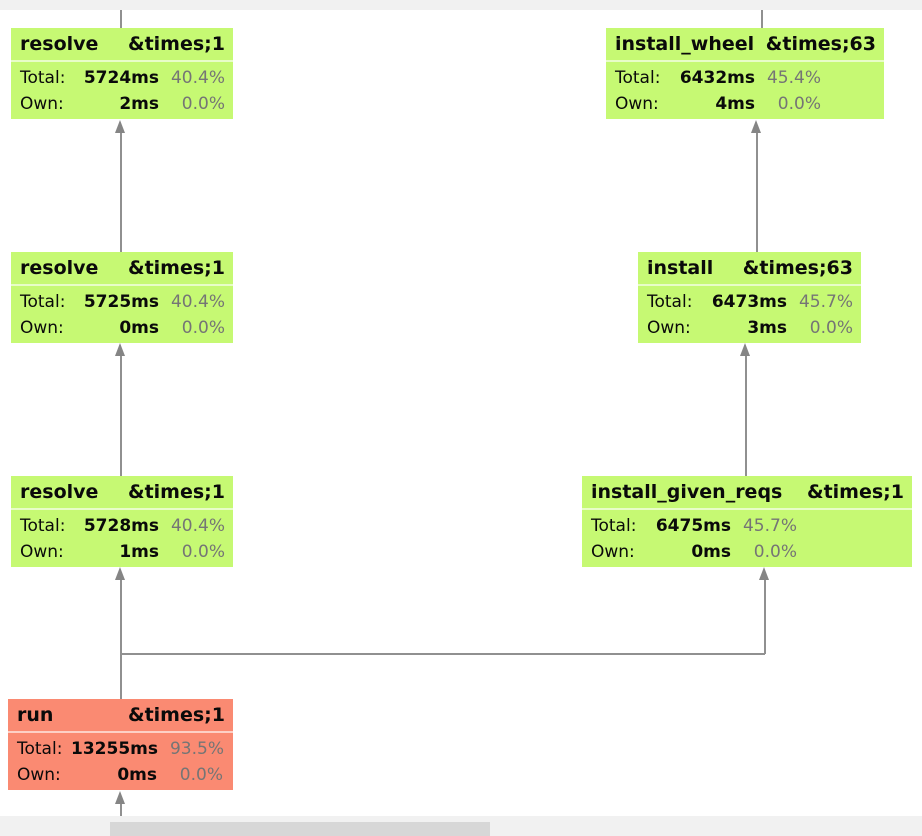 Image resolution: width=922 pixels, height=836 pixels. Describe the element at coordinates (757, 192) in the screenshot. I see `edge-install-to-installwheel` at that location.